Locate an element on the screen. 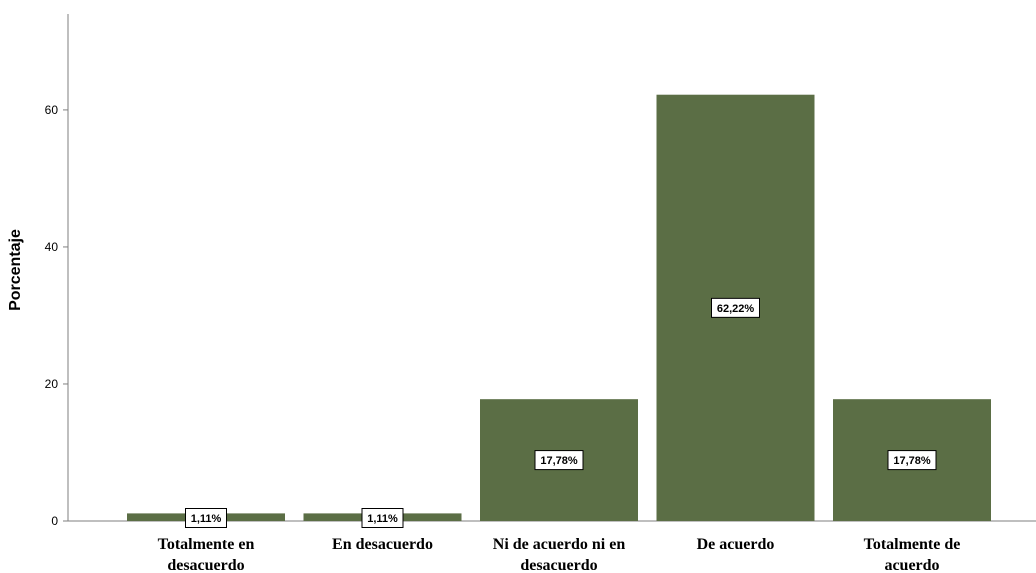  category-label: Totalmente de is located at coordinates (912, 544).